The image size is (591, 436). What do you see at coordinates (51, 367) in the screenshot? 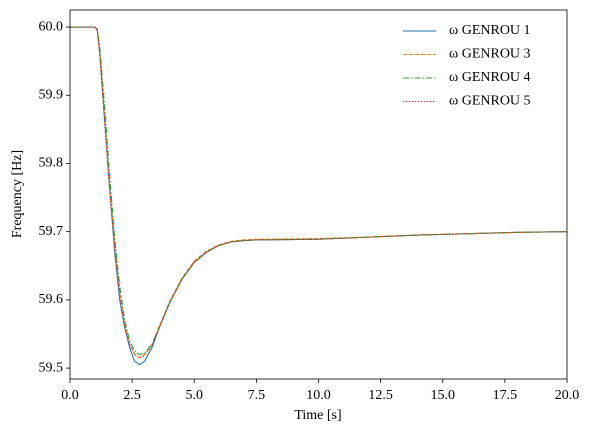
I see `y-tick-label: 59.5` at bounding box center [51, 367].